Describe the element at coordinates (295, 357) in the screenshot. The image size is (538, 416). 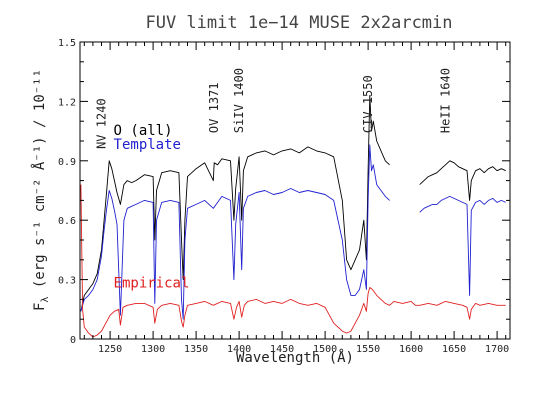
I see `x-axis-label: Wavelength (Å)` at that location.